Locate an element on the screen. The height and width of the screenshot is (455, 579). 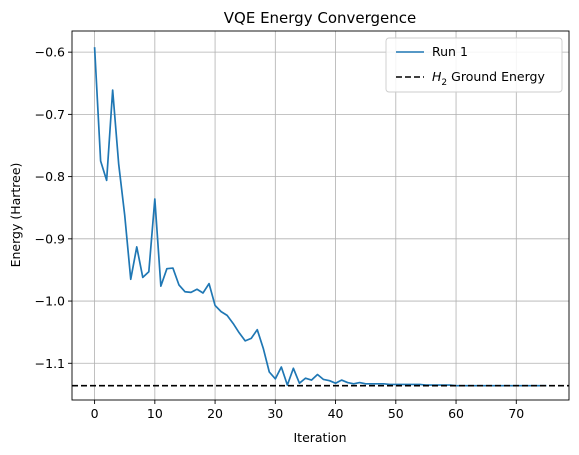
y-axis-label: Energy (Hartree) is located at coordinates (15, 215).